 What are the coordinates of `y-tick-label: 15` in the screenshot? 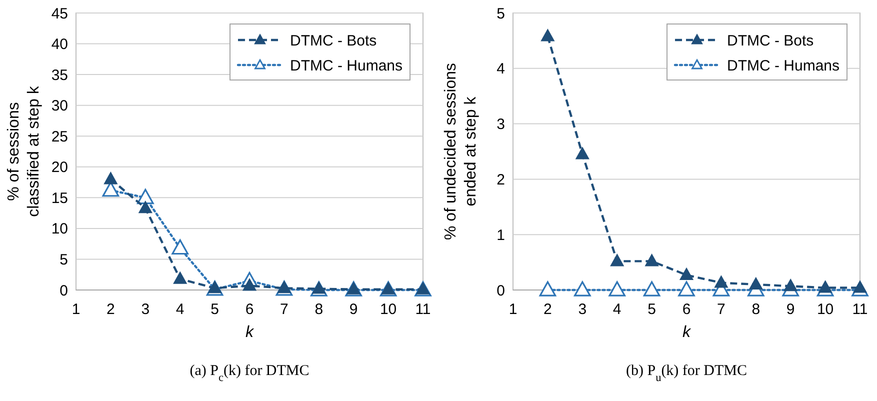 It's located at (59, 198).